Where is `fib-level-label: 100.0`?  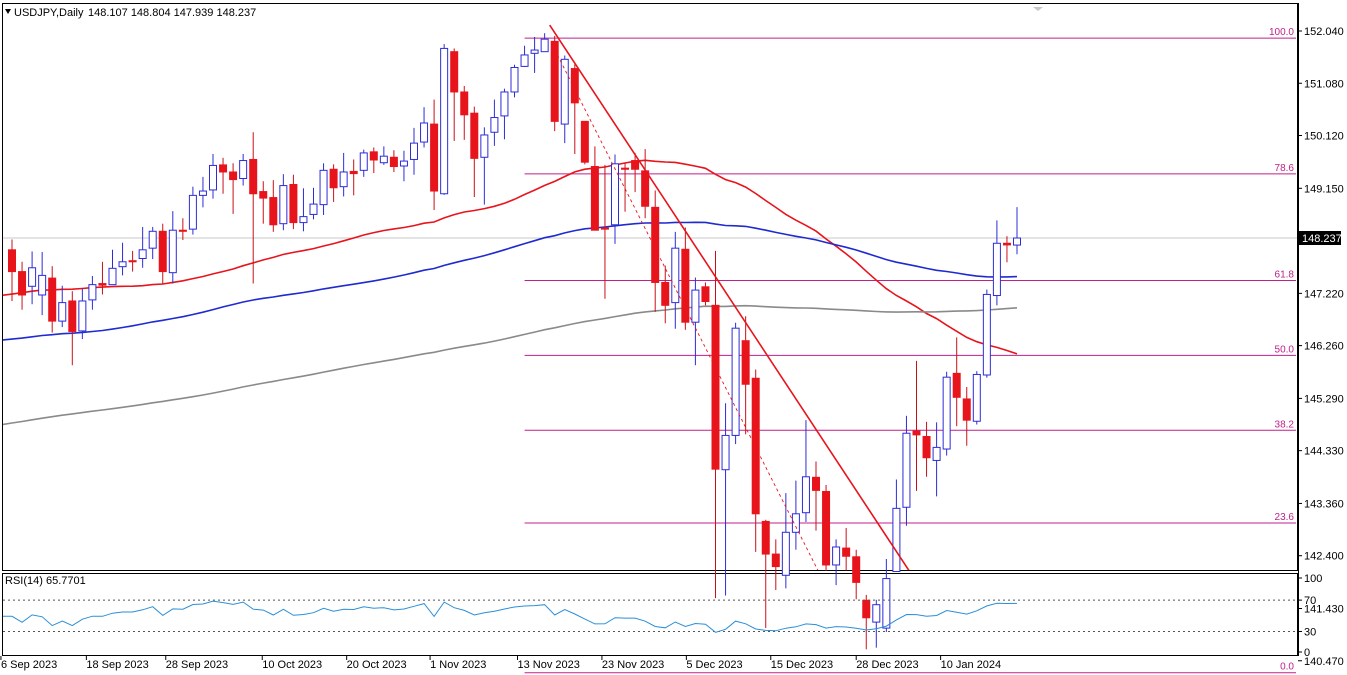 fib-level-label: 100.0 is located at coordinates (1281, 32).